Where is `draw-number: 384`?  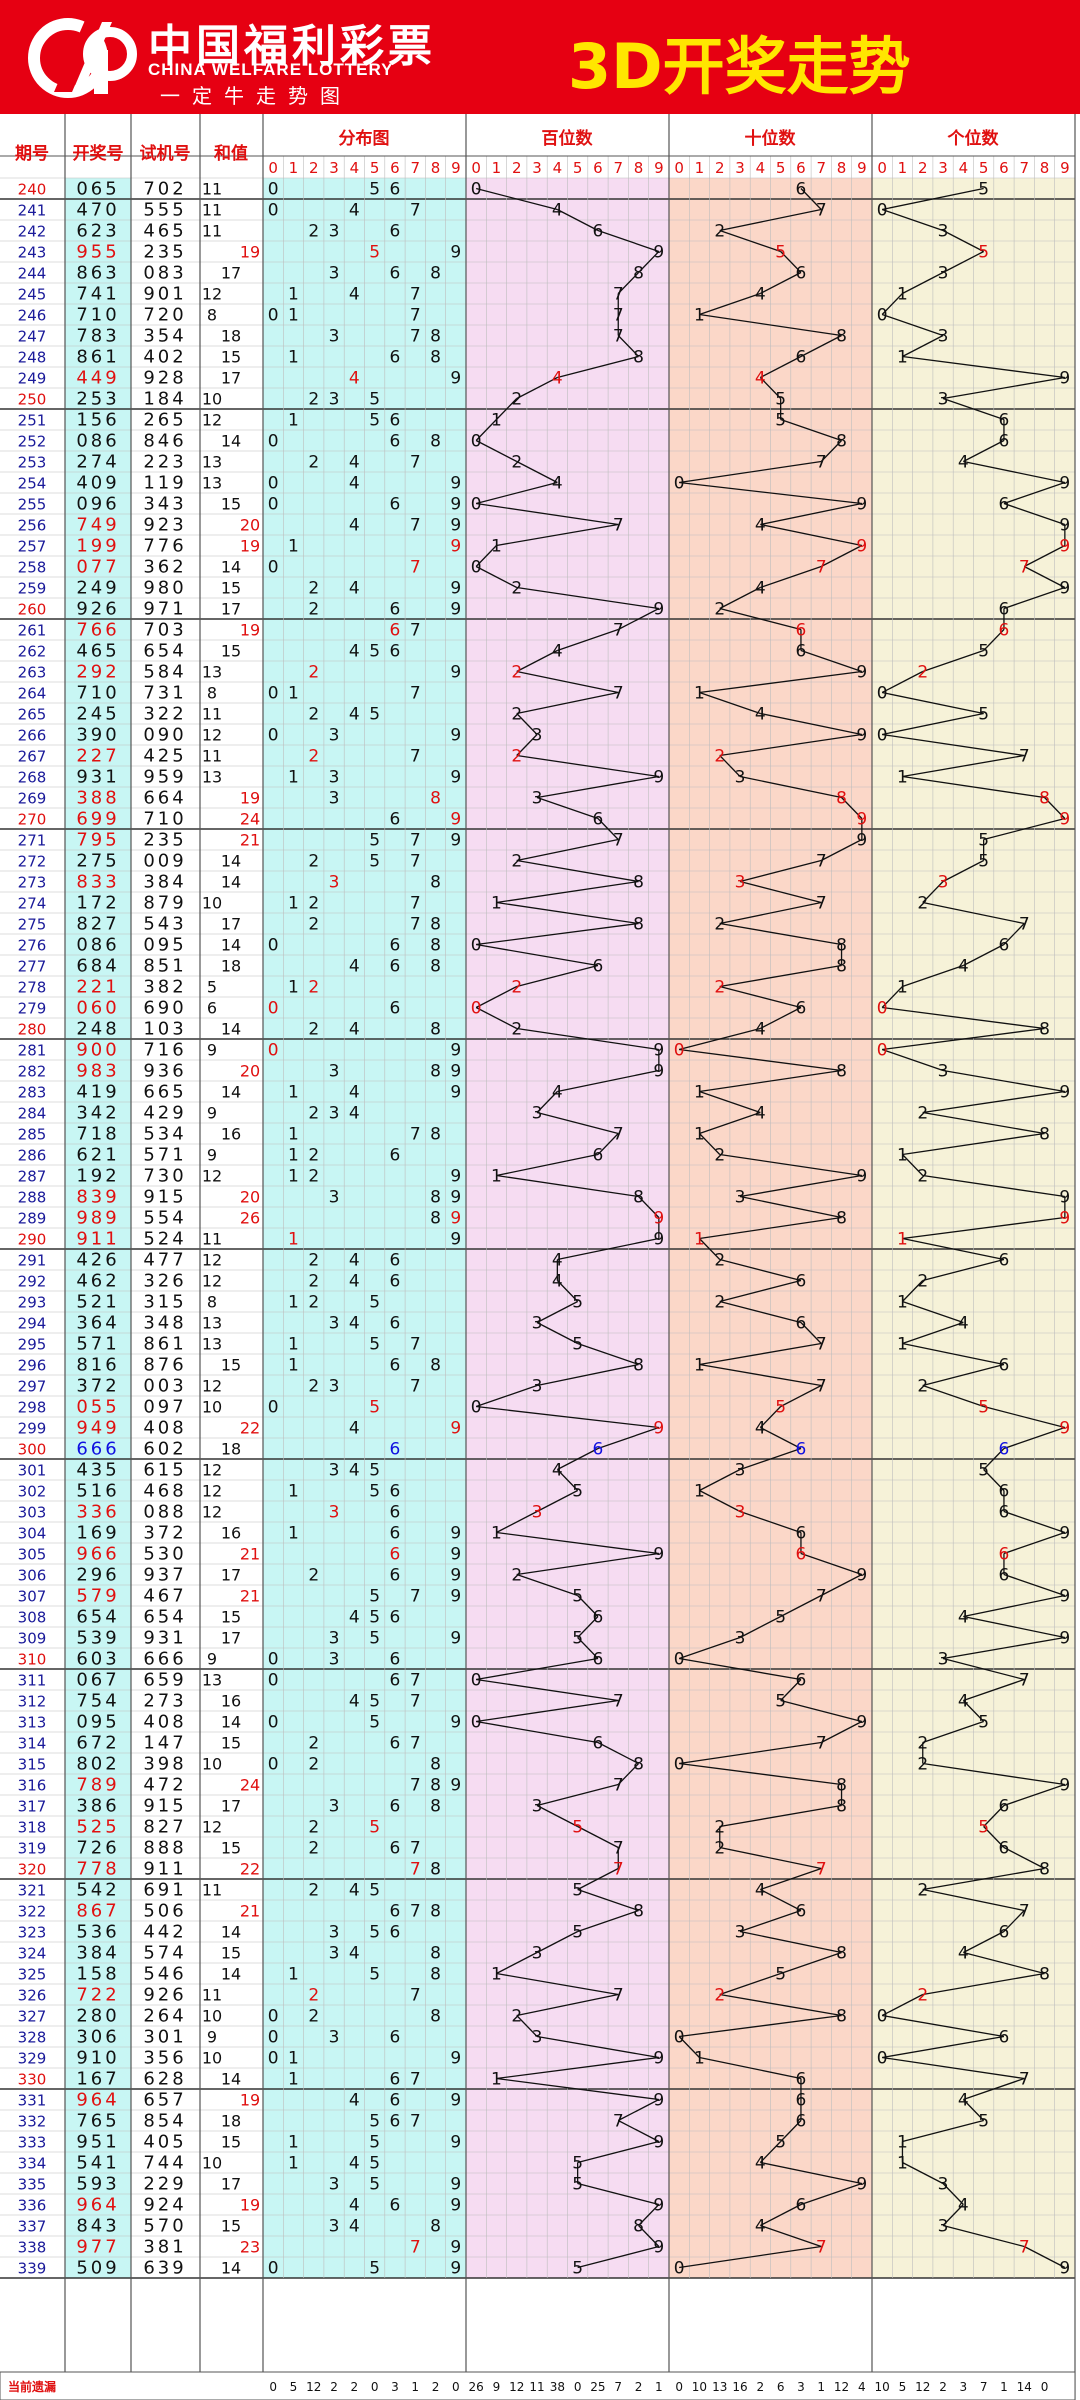 draw-number: 384 is located at coordinates (97, 1953).